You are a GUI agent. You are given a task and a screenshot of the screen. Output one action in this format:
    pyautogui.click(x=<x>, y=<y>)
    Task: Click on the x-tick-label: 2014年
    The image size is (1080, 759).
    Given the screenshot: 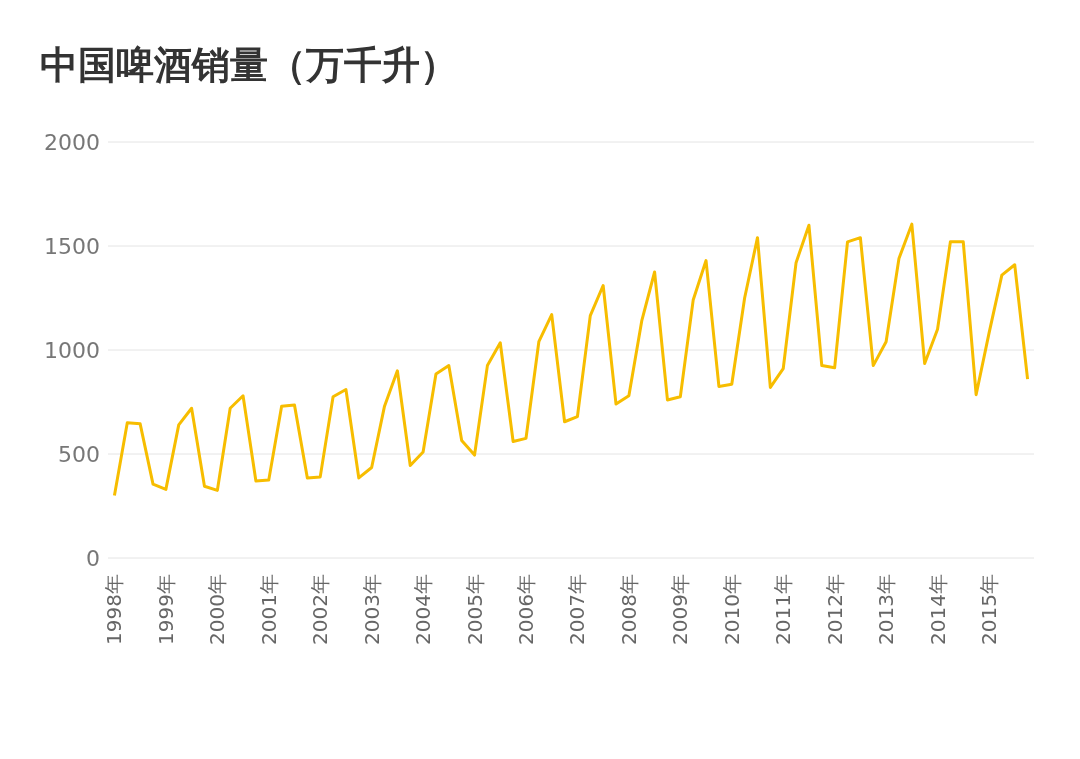 What is the action you would take?
    pyautogui.click(x=937, y=609)
    